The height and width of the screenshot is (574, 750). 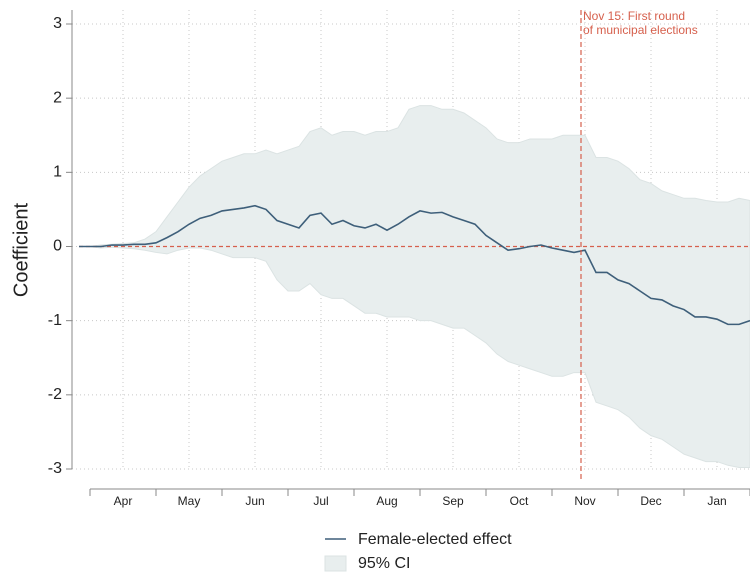 I want to click on x-tick-label: Jul, so click(x=320, y=501).